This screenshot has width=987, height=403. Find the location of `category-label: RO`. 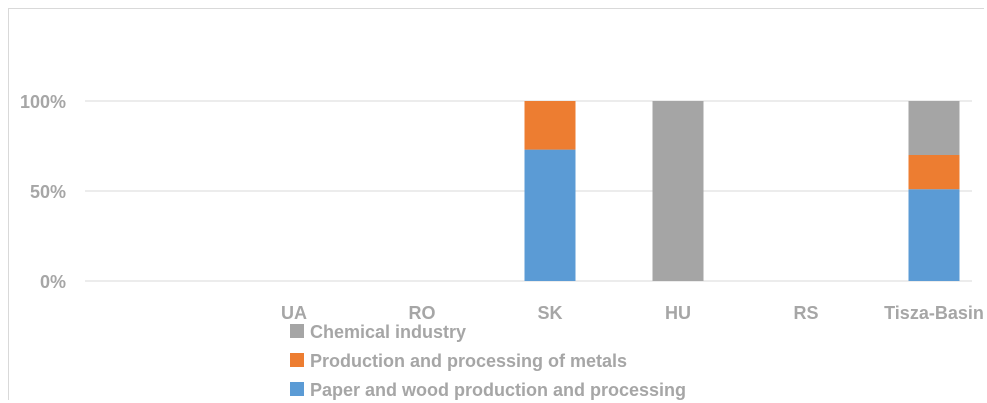

category-label: RO is located at coordinates (422, 313).